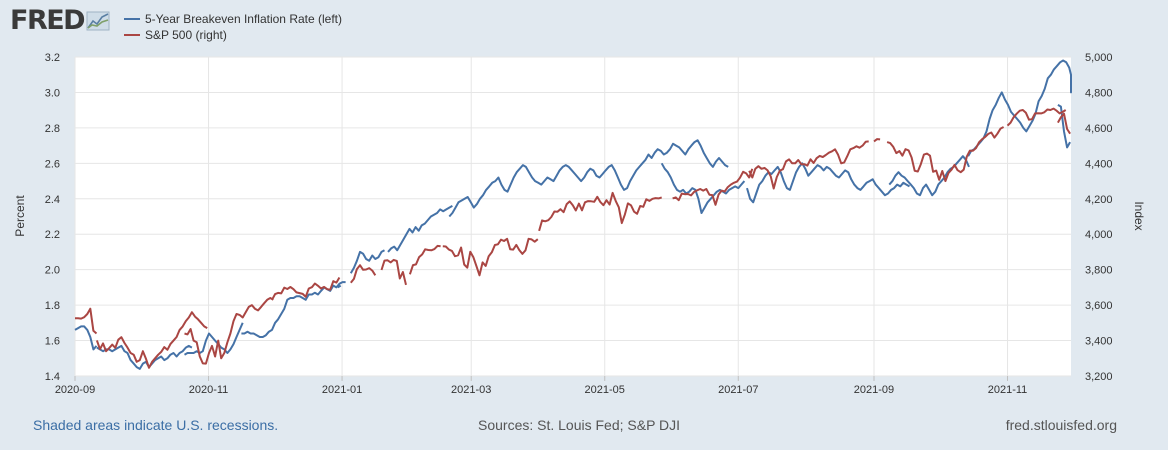 The image size is (1168, 450). Describe the element at coordinates (1099, 306) in the screenshot. I see `right-tick-label: 3,600` at that location.